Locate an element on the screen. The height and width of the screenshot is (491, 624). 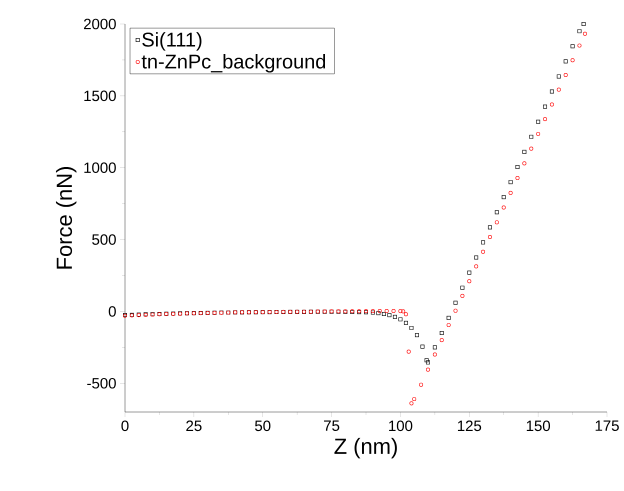
y-tick-label: 1000 is located at coordinates (100, 167).